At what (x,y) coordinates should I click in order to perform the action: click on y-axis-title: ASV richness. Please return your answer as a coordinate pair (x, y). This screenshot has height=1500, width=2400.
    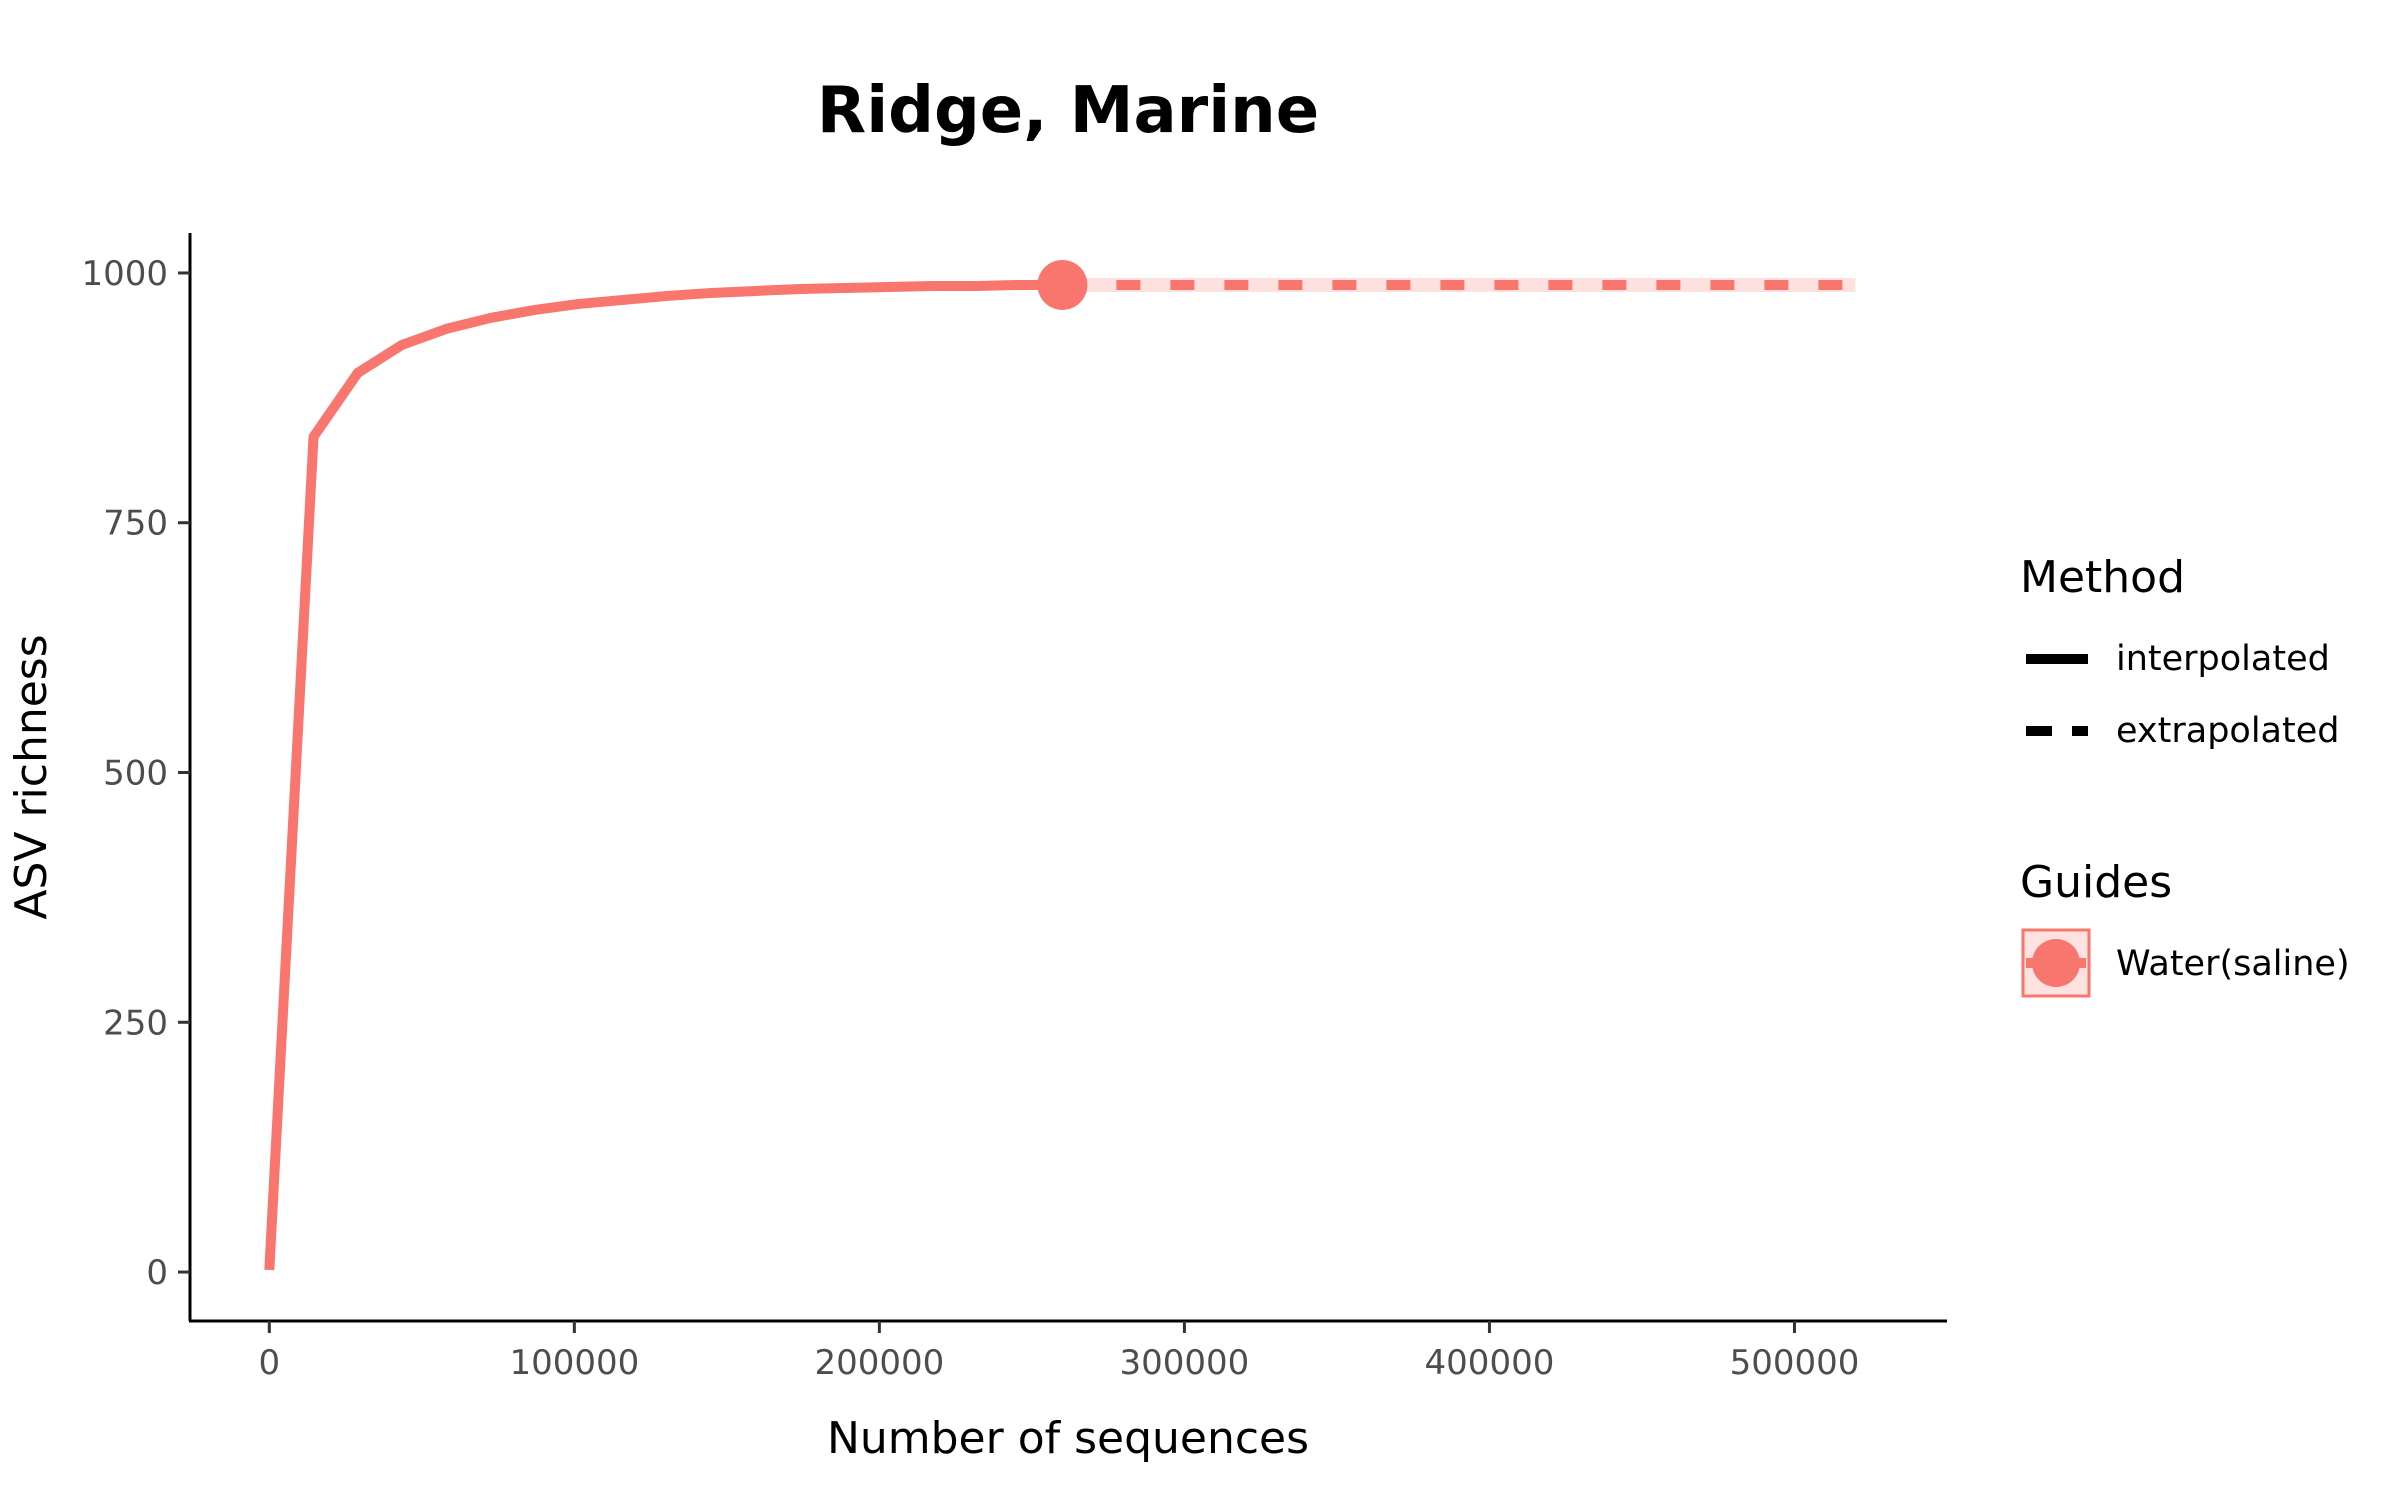
    Looking at the image, I should click on (31, 776).